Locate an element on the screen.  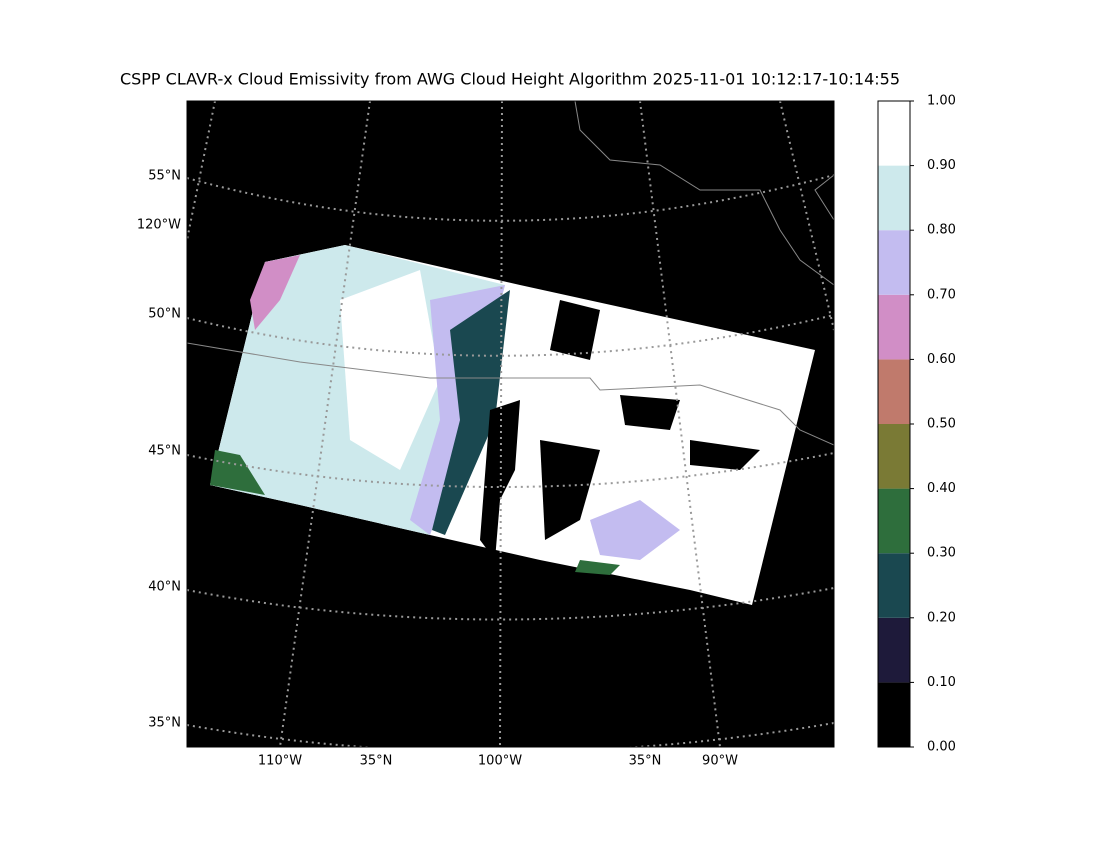
colorbar-tick-label: 0.40 is located at coordinates (941, 488).